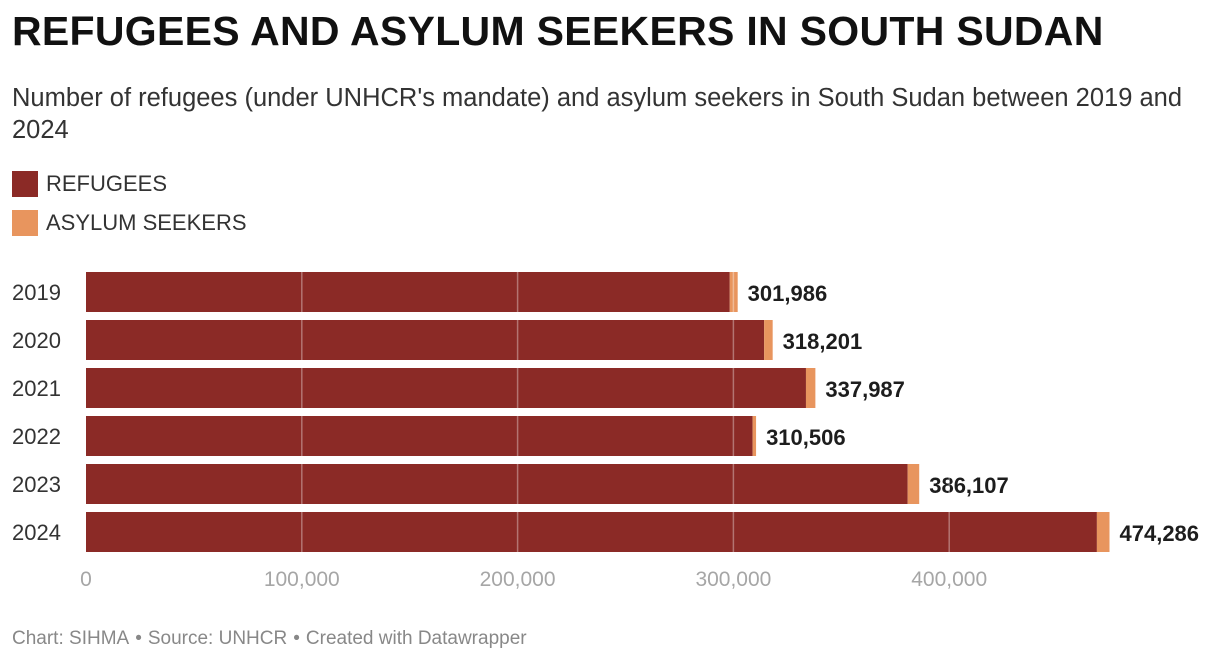 The height and width of the screenshot is (664, 1220). What do you see at coordinates (768, 340) in the screenshot?
I see `bar-asylum-seekers-2020` at bounding box center [768, 340].